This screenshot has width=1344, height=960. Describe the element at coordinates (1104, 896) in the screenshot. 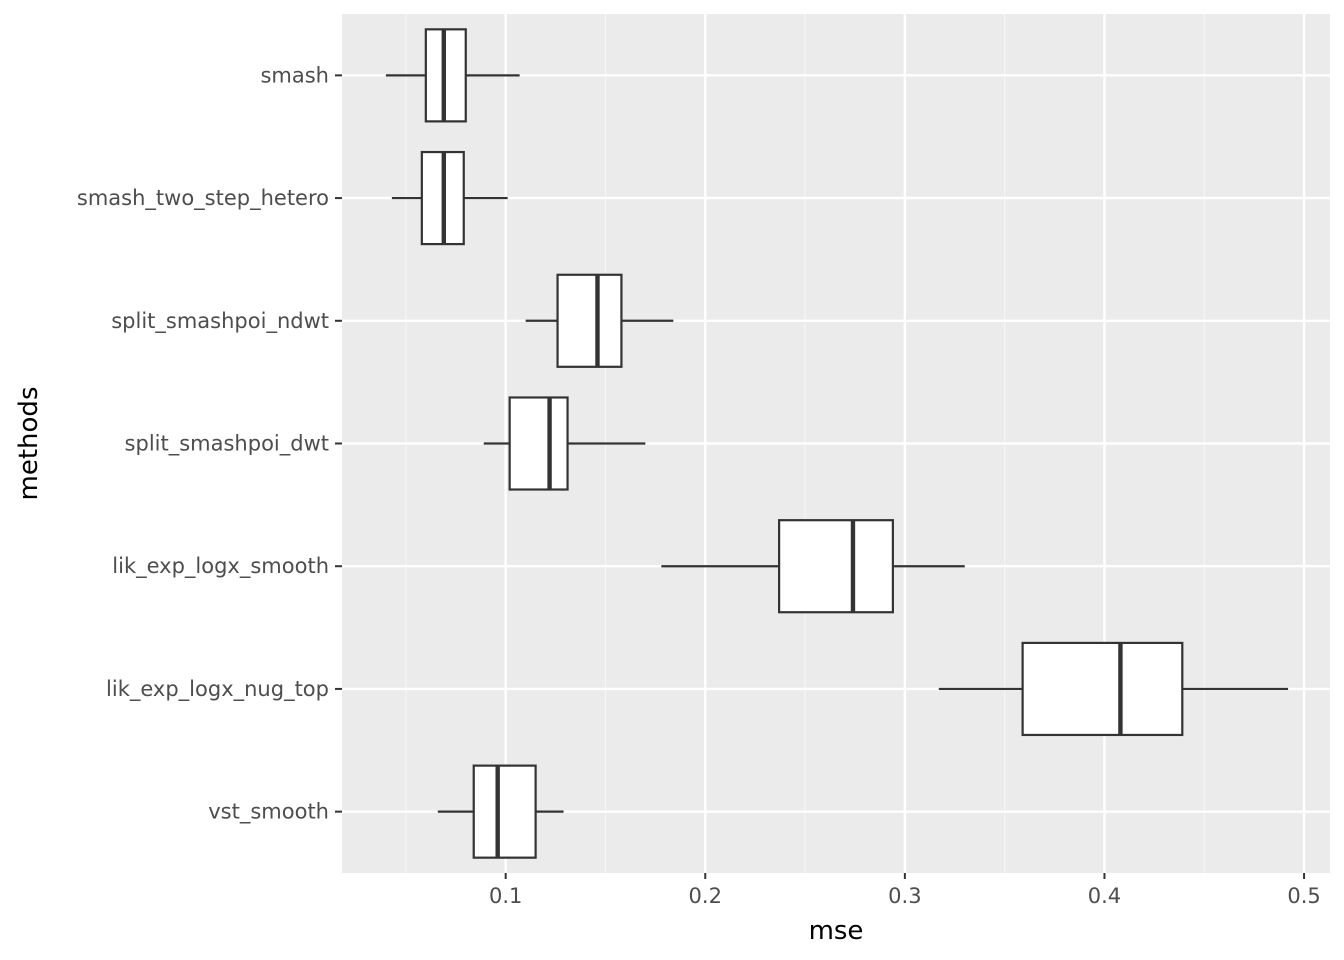

I see `x-tick-label: 0.4` at that location.